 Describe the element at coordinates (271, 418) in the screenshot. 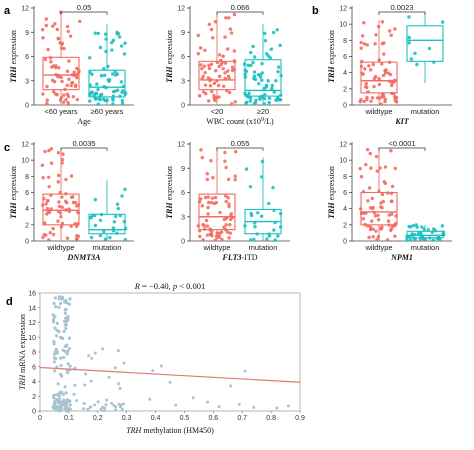

I see `x-tick-label: 0.8` at that location.